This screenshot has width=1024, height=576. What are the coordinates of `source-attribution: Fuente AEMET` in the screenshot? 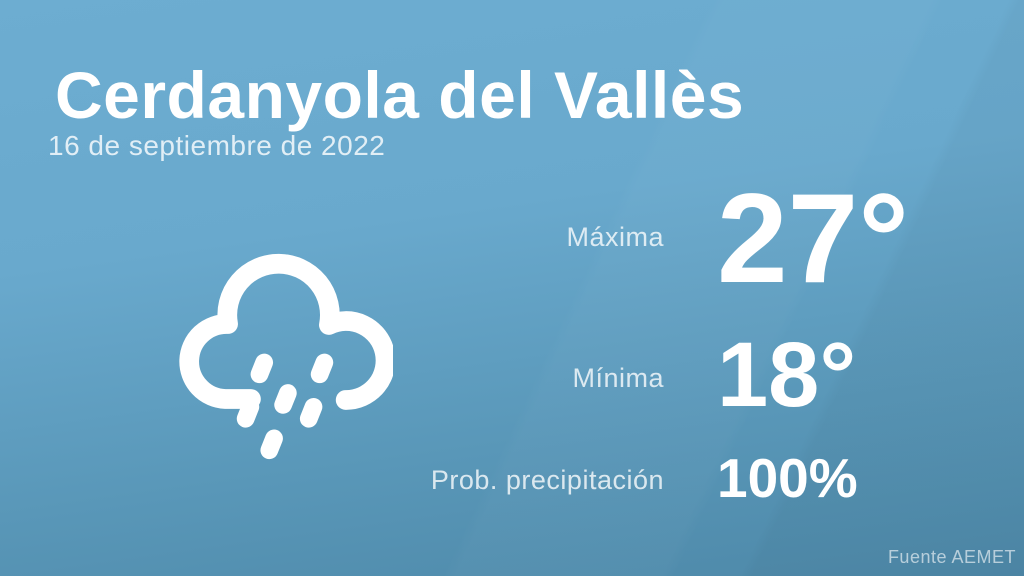 It's located at (951, 557).